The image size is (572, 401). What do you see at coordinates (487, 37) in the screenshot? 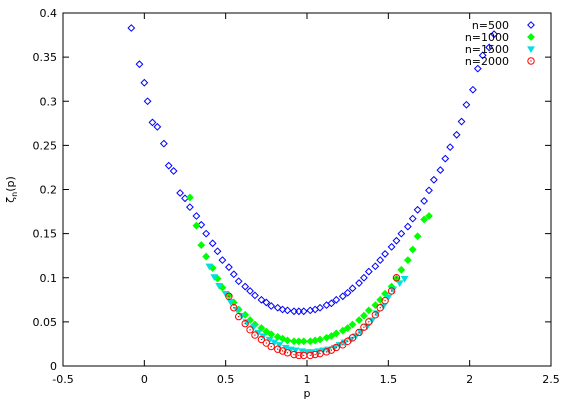
I see `legend-label: n=1000` at bounding box center [487, 37].